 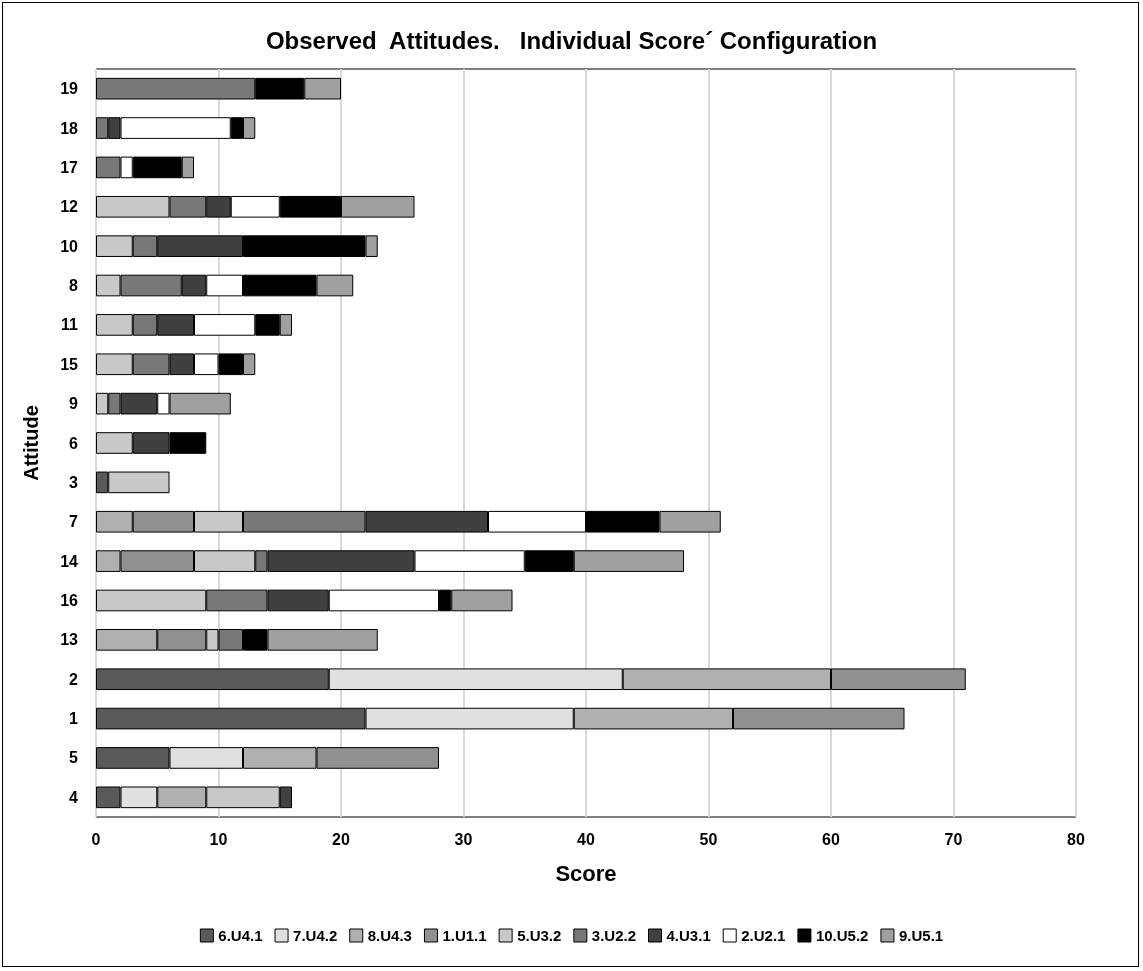 What do you see at coordinates (69, 246) in the screenshot?
I see `y-tick-label: 10` at bounding box center [69, 246].